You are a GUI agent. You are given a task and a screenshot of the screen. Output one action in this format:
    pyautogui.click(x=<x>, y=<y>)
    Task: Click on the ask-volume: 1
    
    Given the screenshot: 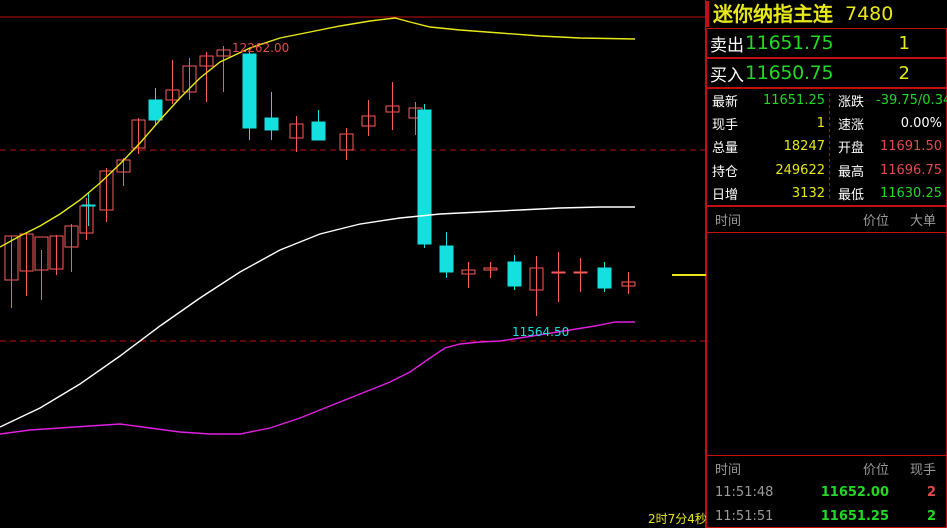 What is the action you would take?
    pyautogui.click(x=904, y=43)
    